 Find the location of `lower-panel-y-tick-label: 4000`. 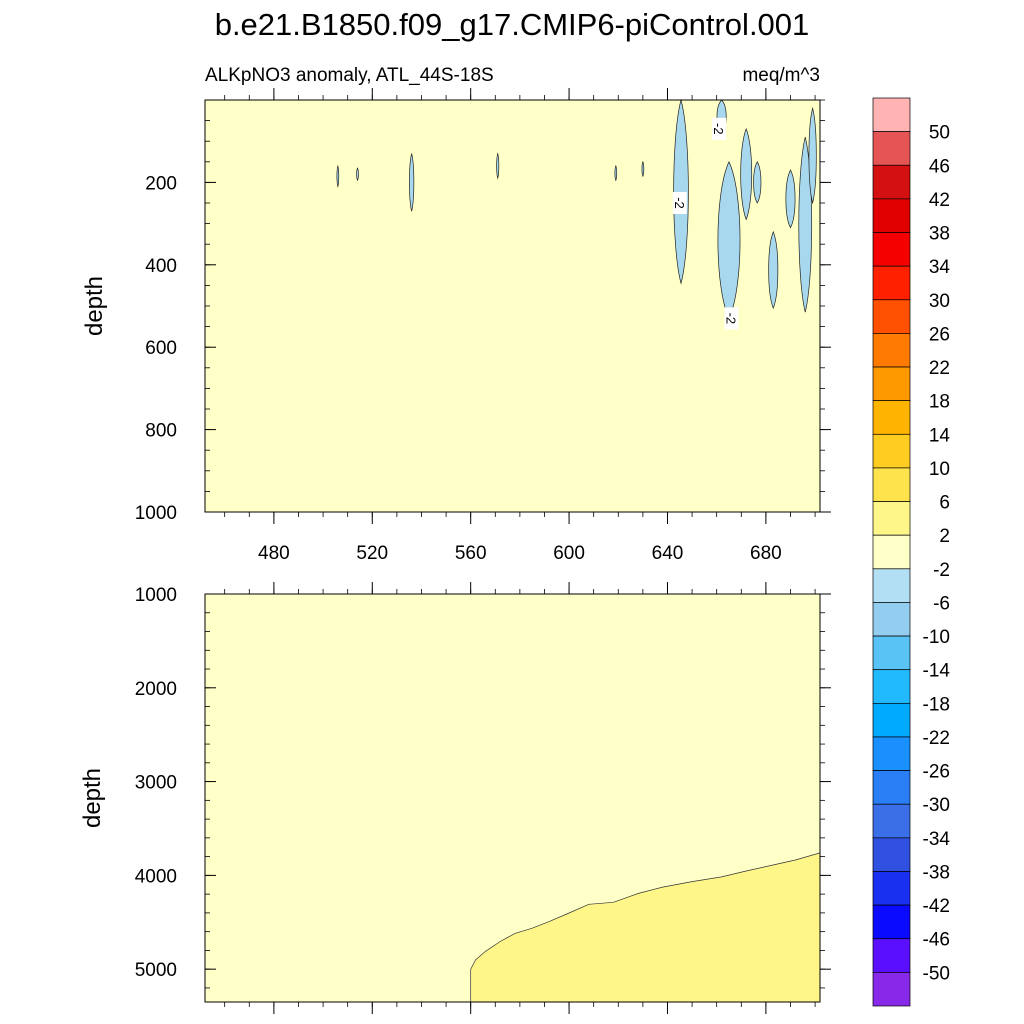

lower-panel-y-tick-label: 4000 is located at coordinates (156, 876).